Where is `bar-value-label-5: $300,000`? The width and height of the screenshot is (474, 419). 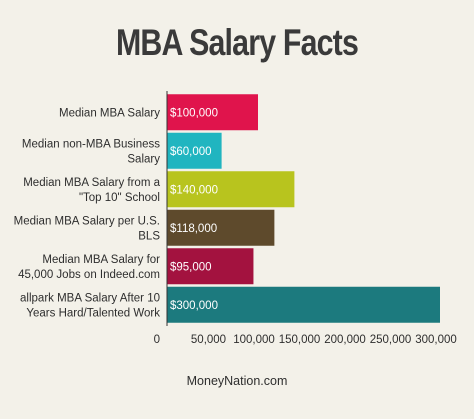 bar-value-label-5: $300,000 is located at coordinates (194, 306).